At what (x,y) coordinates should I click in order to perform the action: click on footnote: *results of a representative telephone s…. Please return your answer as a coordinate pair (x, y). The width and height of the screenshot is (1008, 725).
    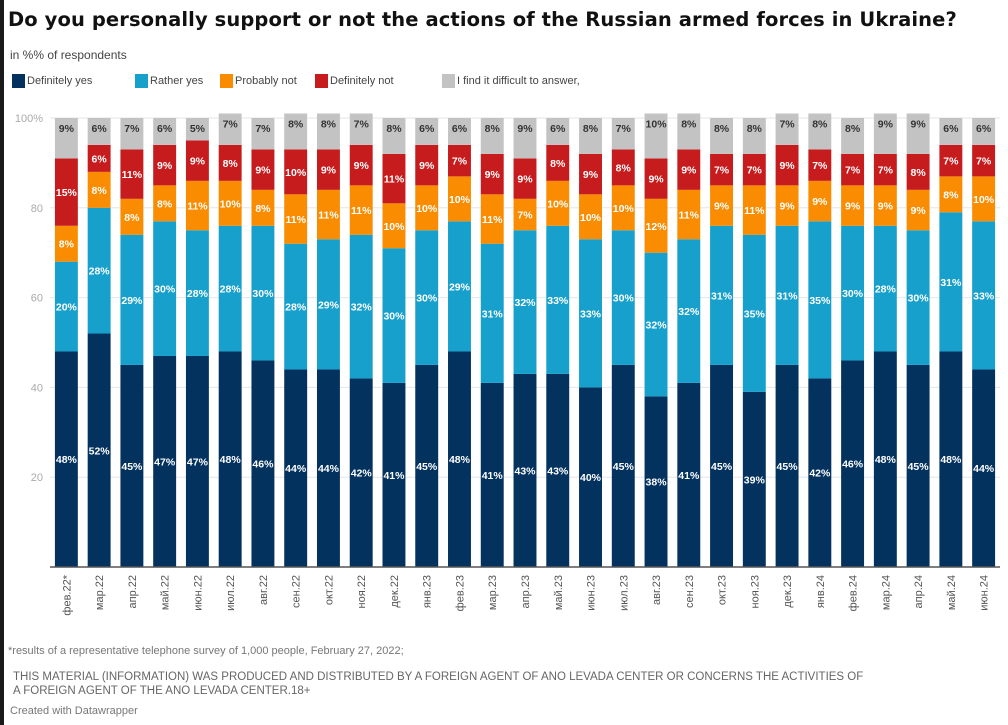
    Looking at the image, I should click on (206, 651).